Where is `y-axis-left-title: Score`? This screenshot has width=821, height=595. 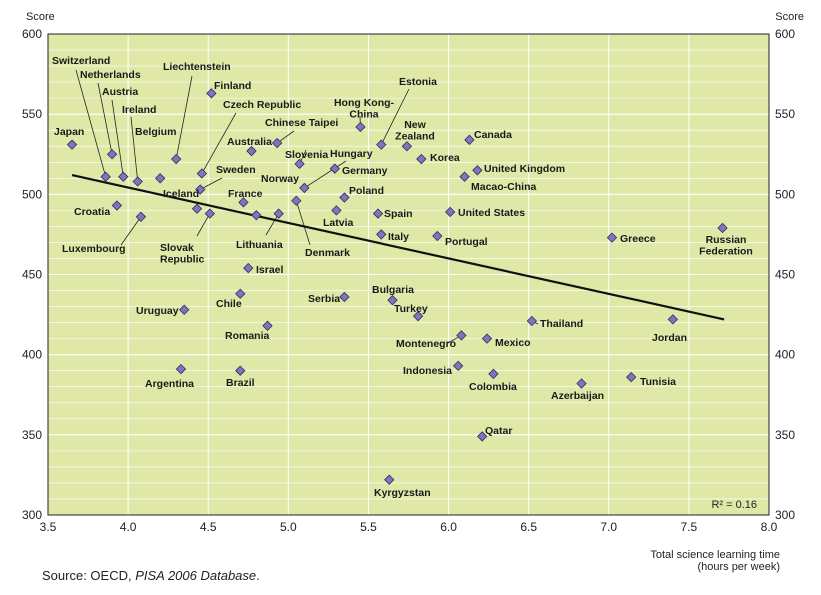 y-axis-left-title: Score is located at coordinates (40, 17).